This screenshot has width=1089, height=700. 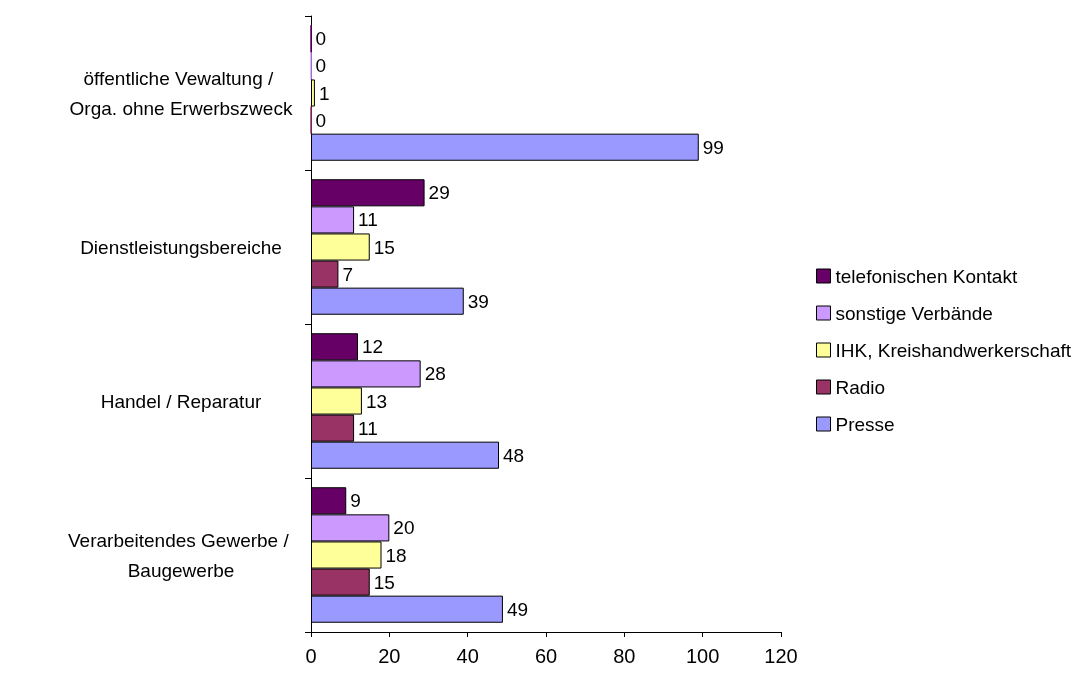 What do you see at coordinates (914, 313) in the screenshot?
I see `legend-label: sonstige Verbände` at bounding box center [914, 313].